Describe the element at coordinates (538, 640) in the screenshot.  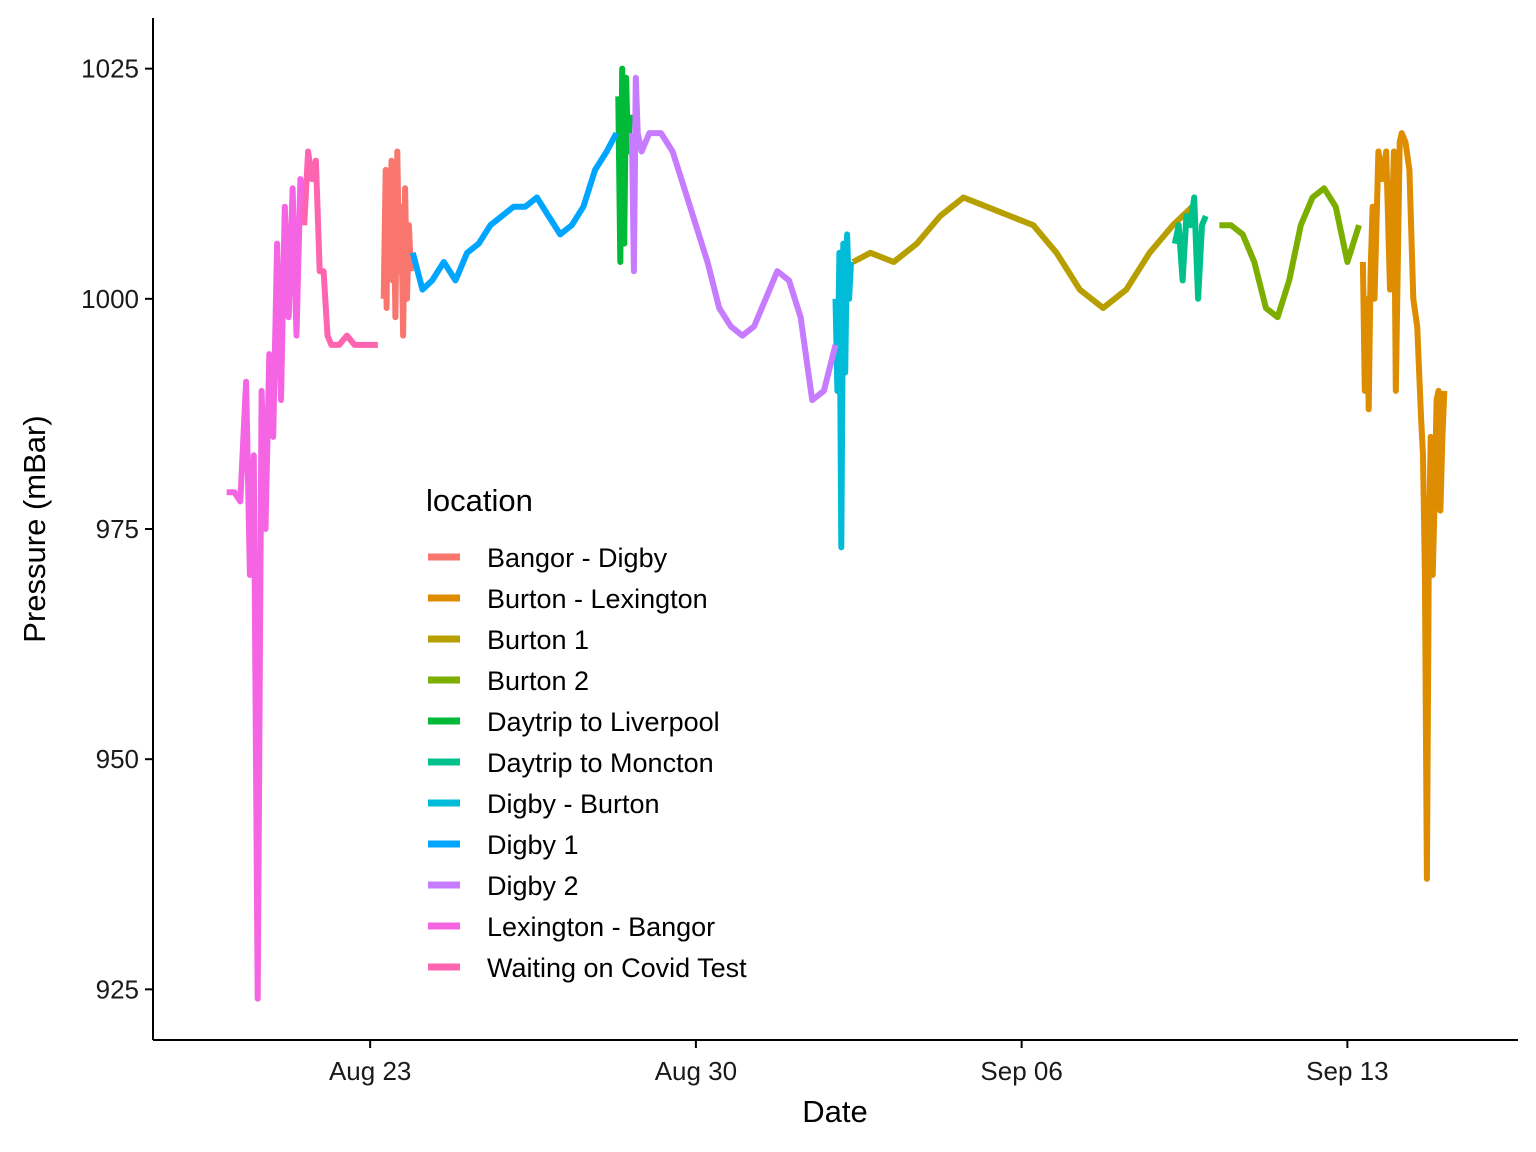
I see `legend-label: Burton 1` at that location.